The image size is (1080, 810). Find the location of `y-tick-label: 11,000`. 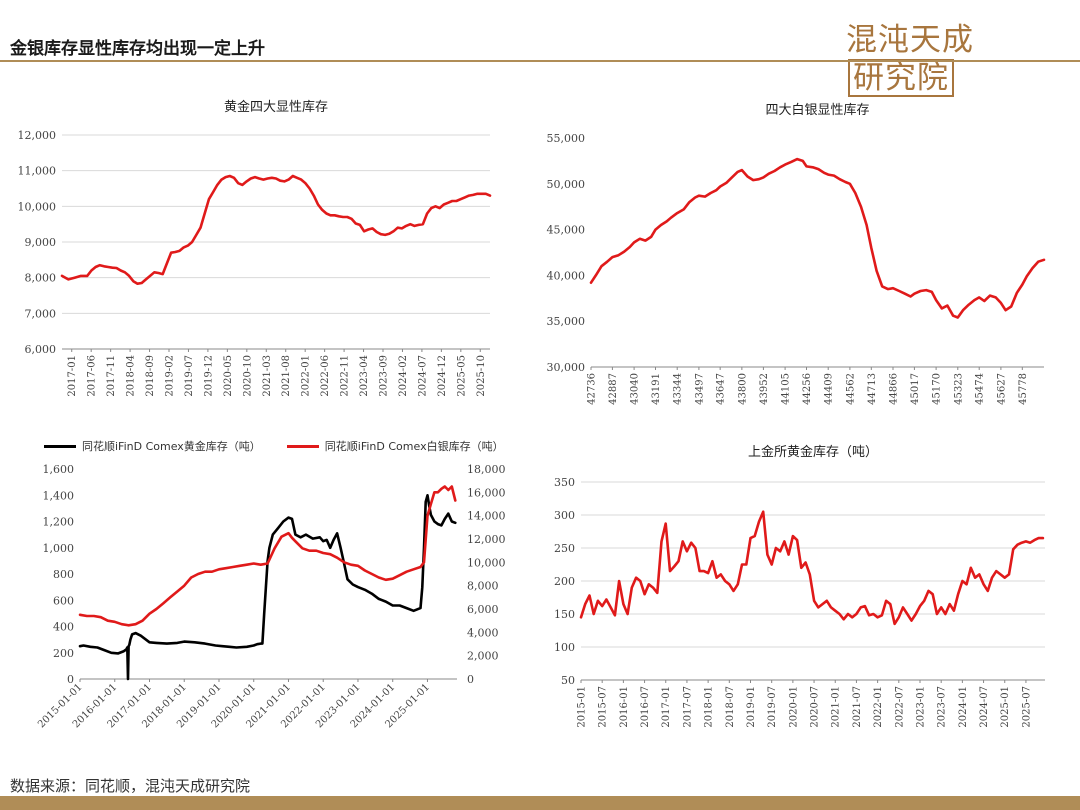

y-tick-label: 11,000 is located at coordinates (37, 171).